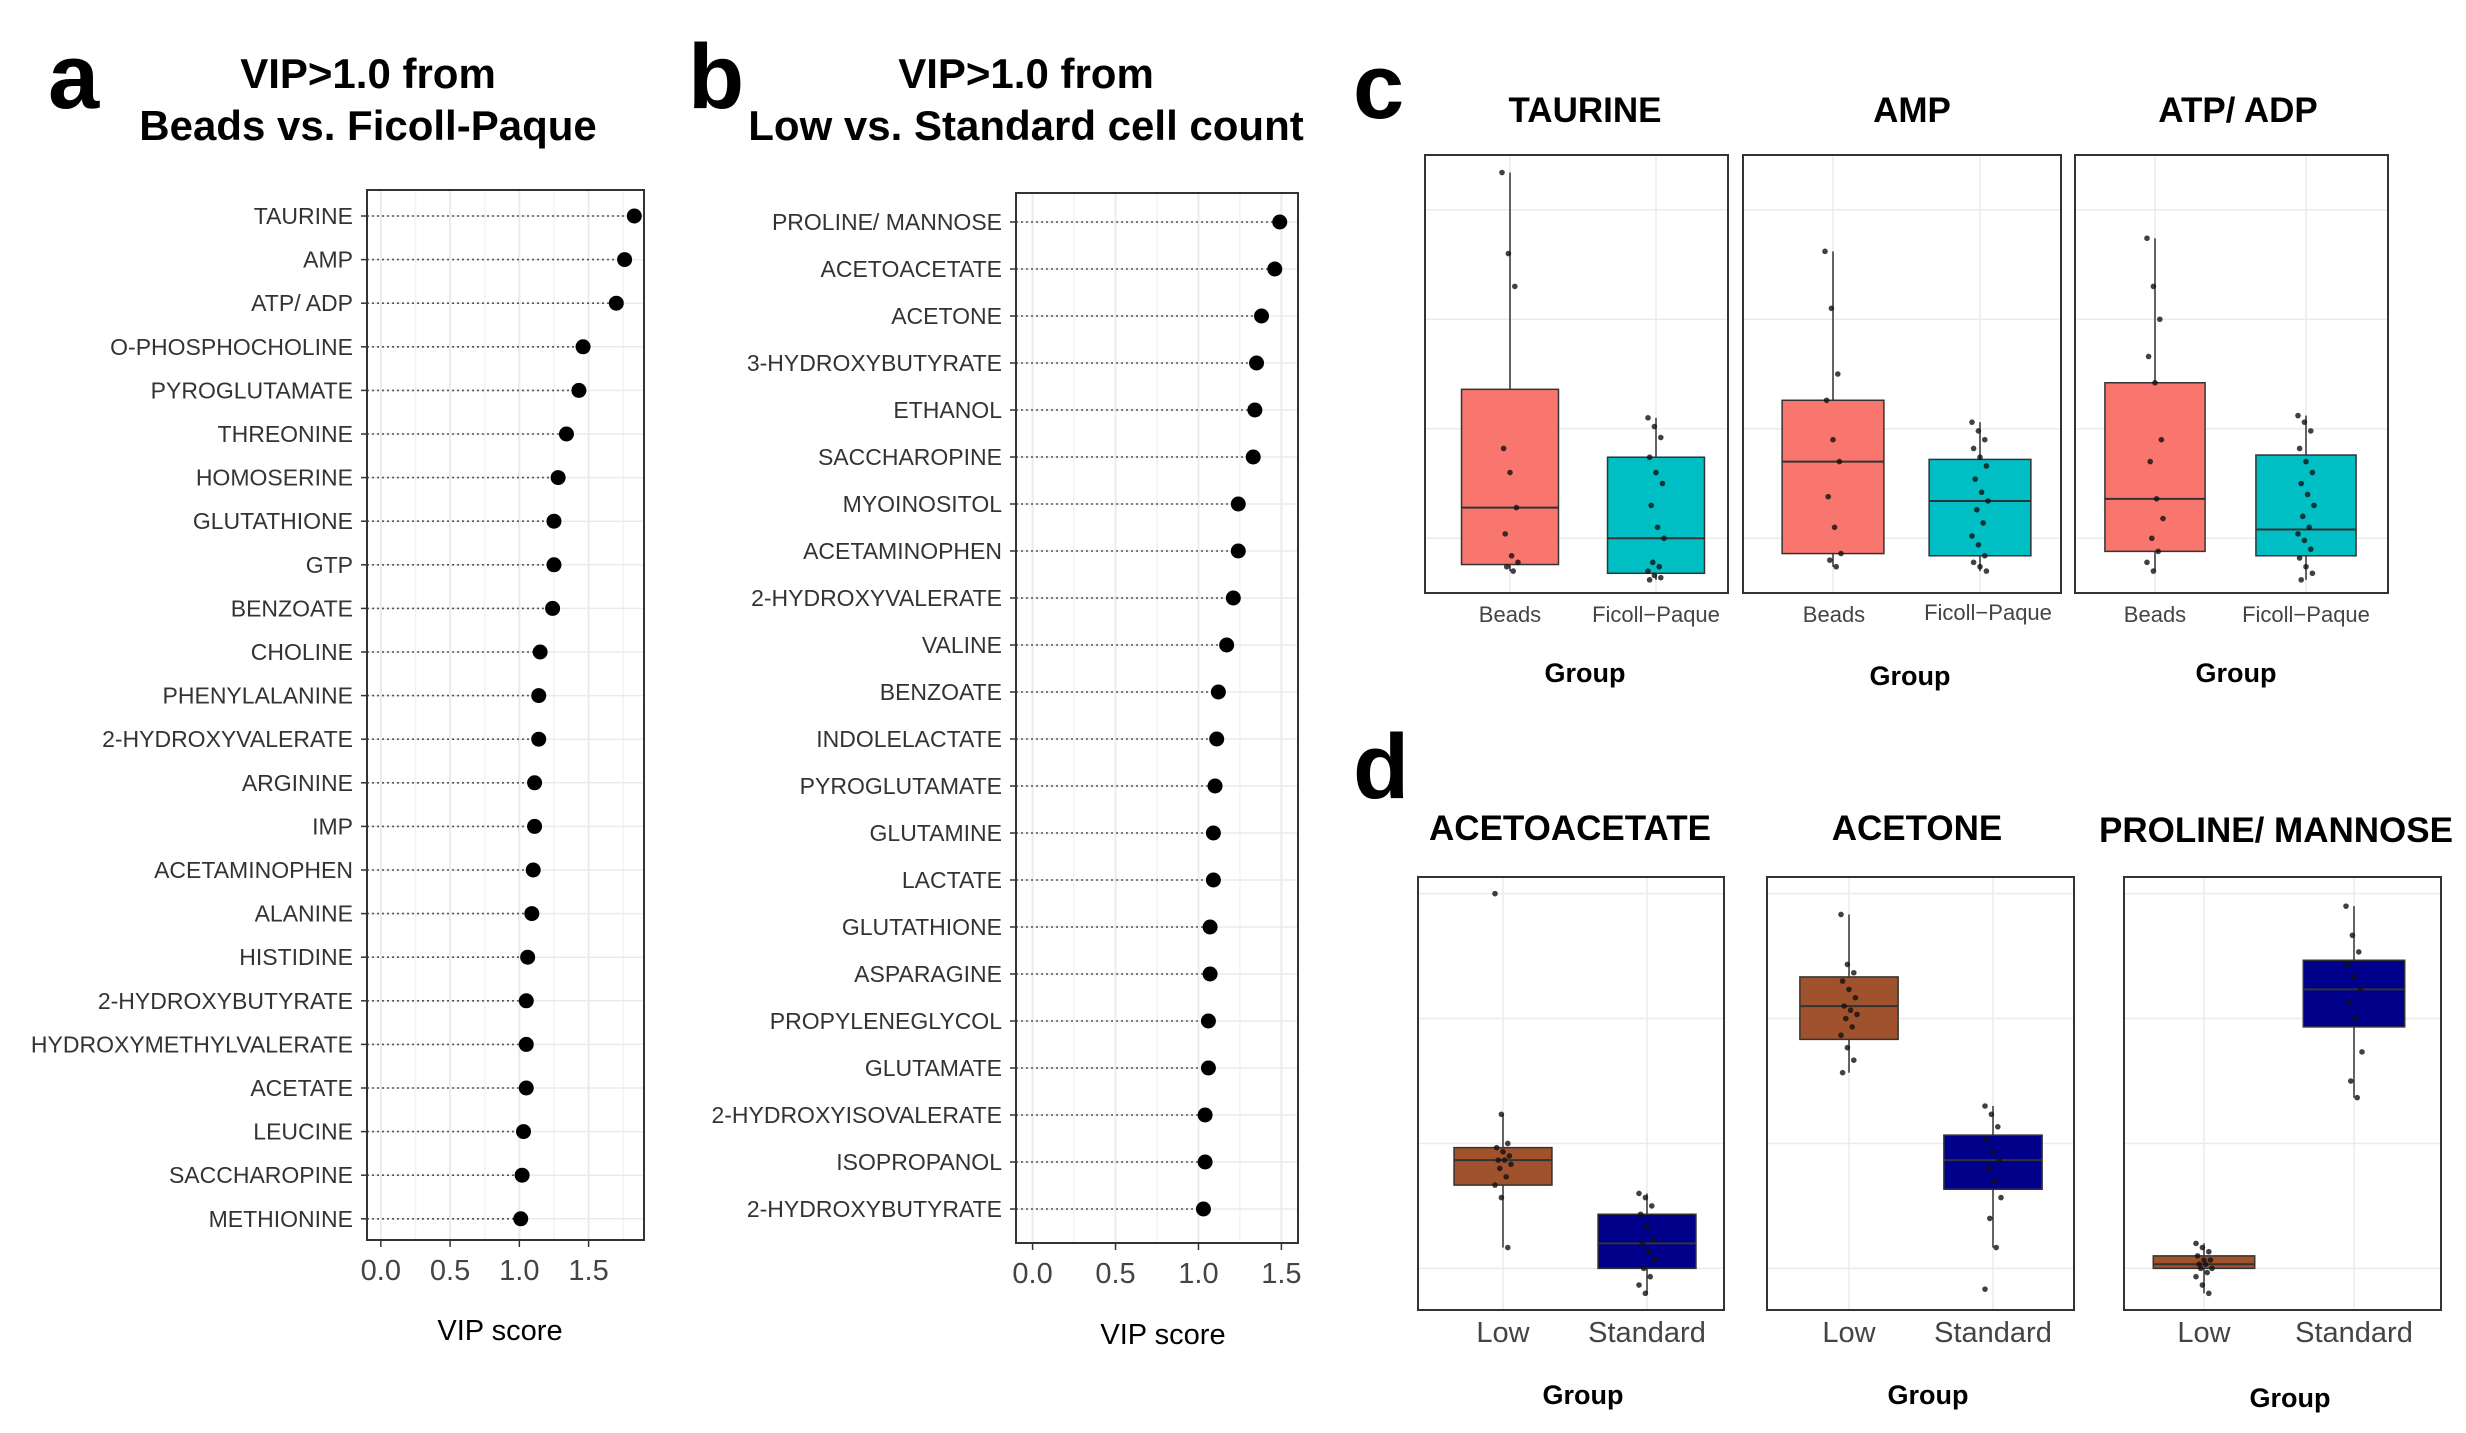 The image size is (2466, 1433). I want to click on panel-c-0-box, so click(1656, 515).